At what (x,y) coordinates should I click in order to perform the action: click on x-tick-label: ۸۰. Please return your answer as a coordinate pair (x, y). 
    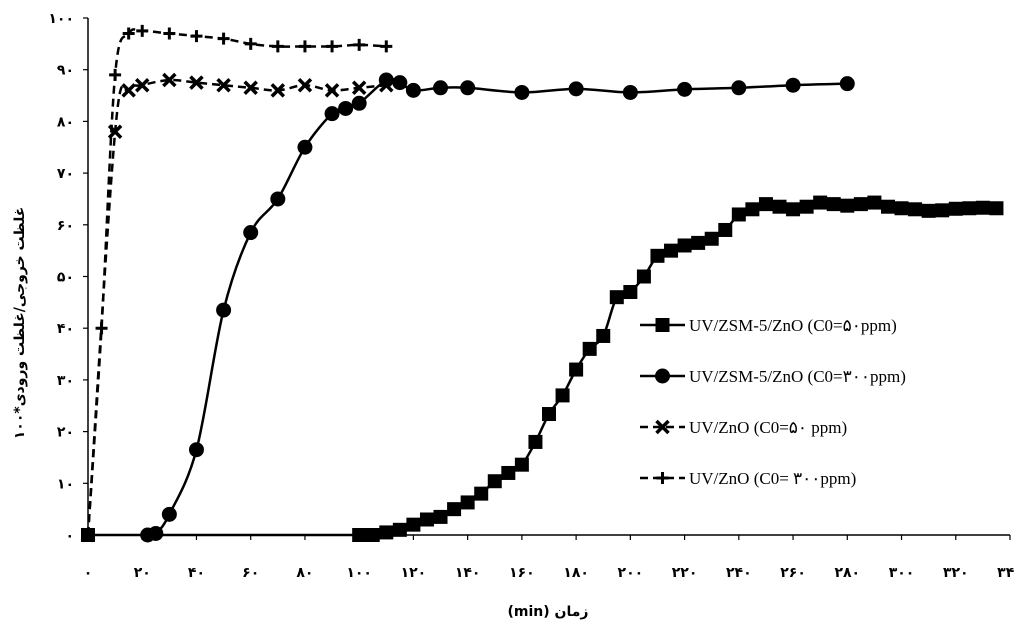
    Looking at the image, I should click on (304, 573).